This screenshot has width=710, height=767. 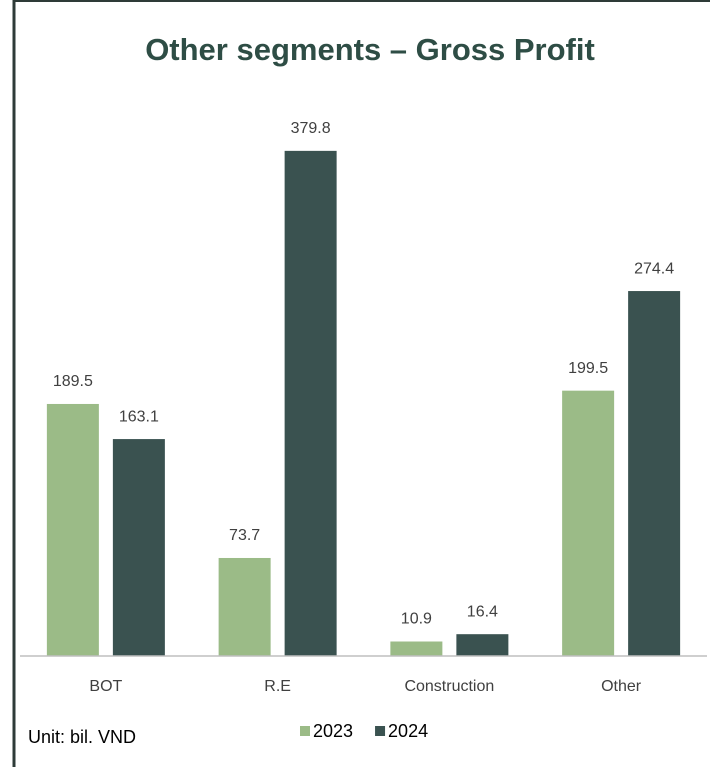 I want to click on annotation: Unit: bil. VND, so click(x=82, y=737).